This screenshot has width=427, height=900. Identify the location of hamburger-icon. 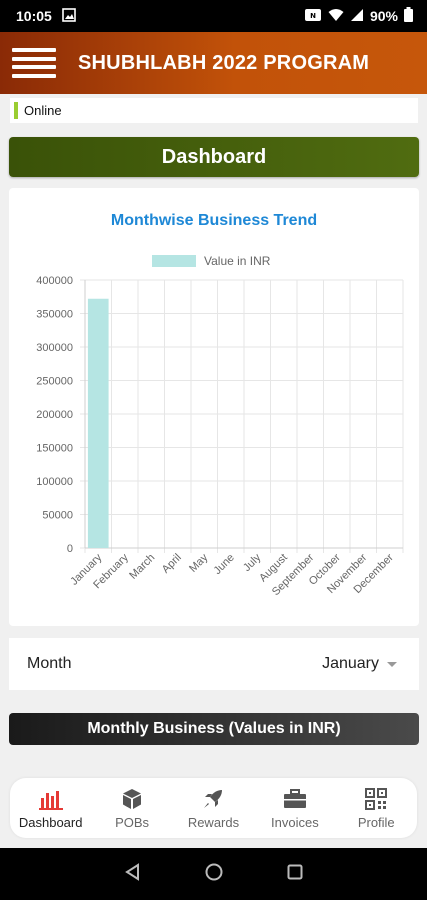
(34, 63).